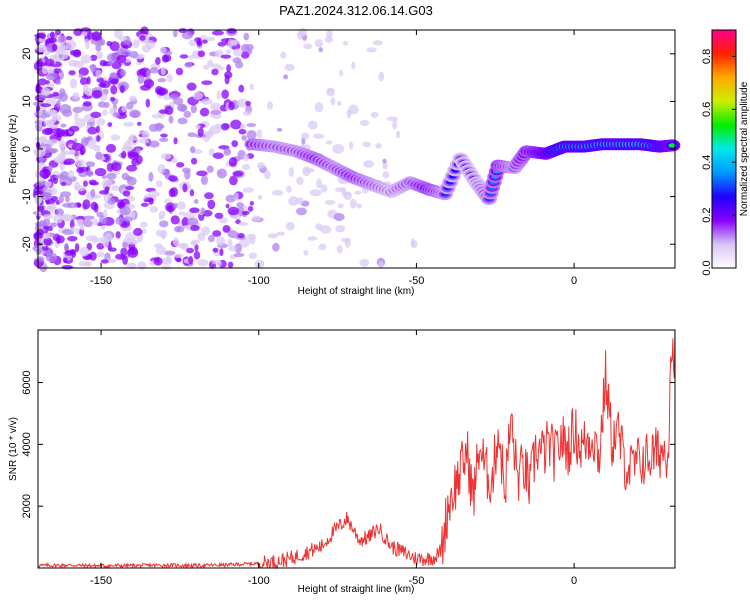 The width and height of the screenshot is (750, 600). I want to click on colorbar-gradient, so click(724, 149).